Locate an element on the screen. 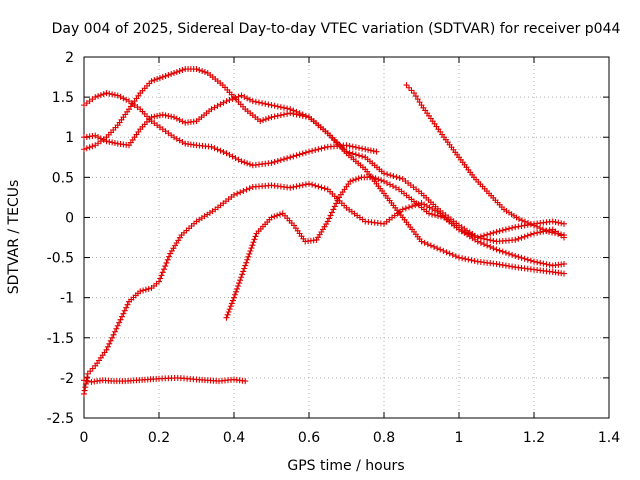 This screenshot has height=480, width=640. x-tick-label: 0.4 is located at coordinates (234, 438).